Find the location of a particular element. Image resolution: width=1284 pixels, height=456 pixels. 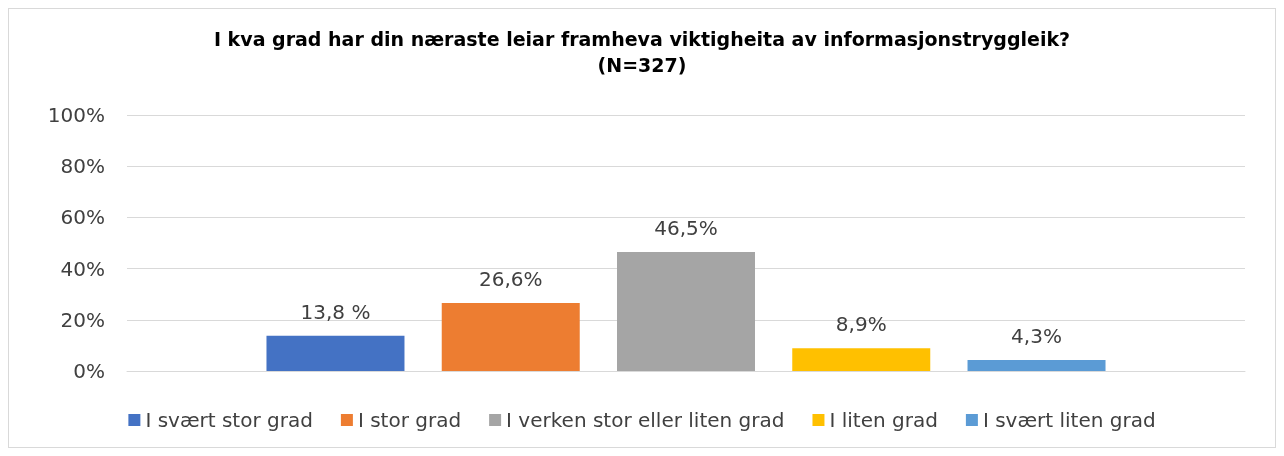

legend-label: I svært stor grad is located at coordinates (229, 420).